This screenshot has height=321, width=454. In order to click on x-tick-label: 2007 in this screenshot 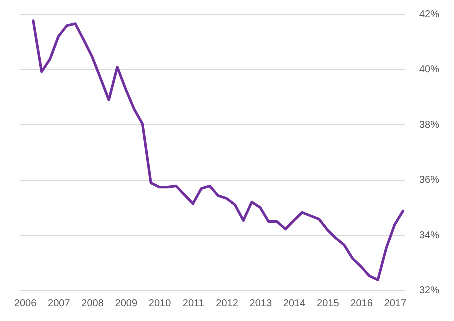, I will do `click(59, 304)`.